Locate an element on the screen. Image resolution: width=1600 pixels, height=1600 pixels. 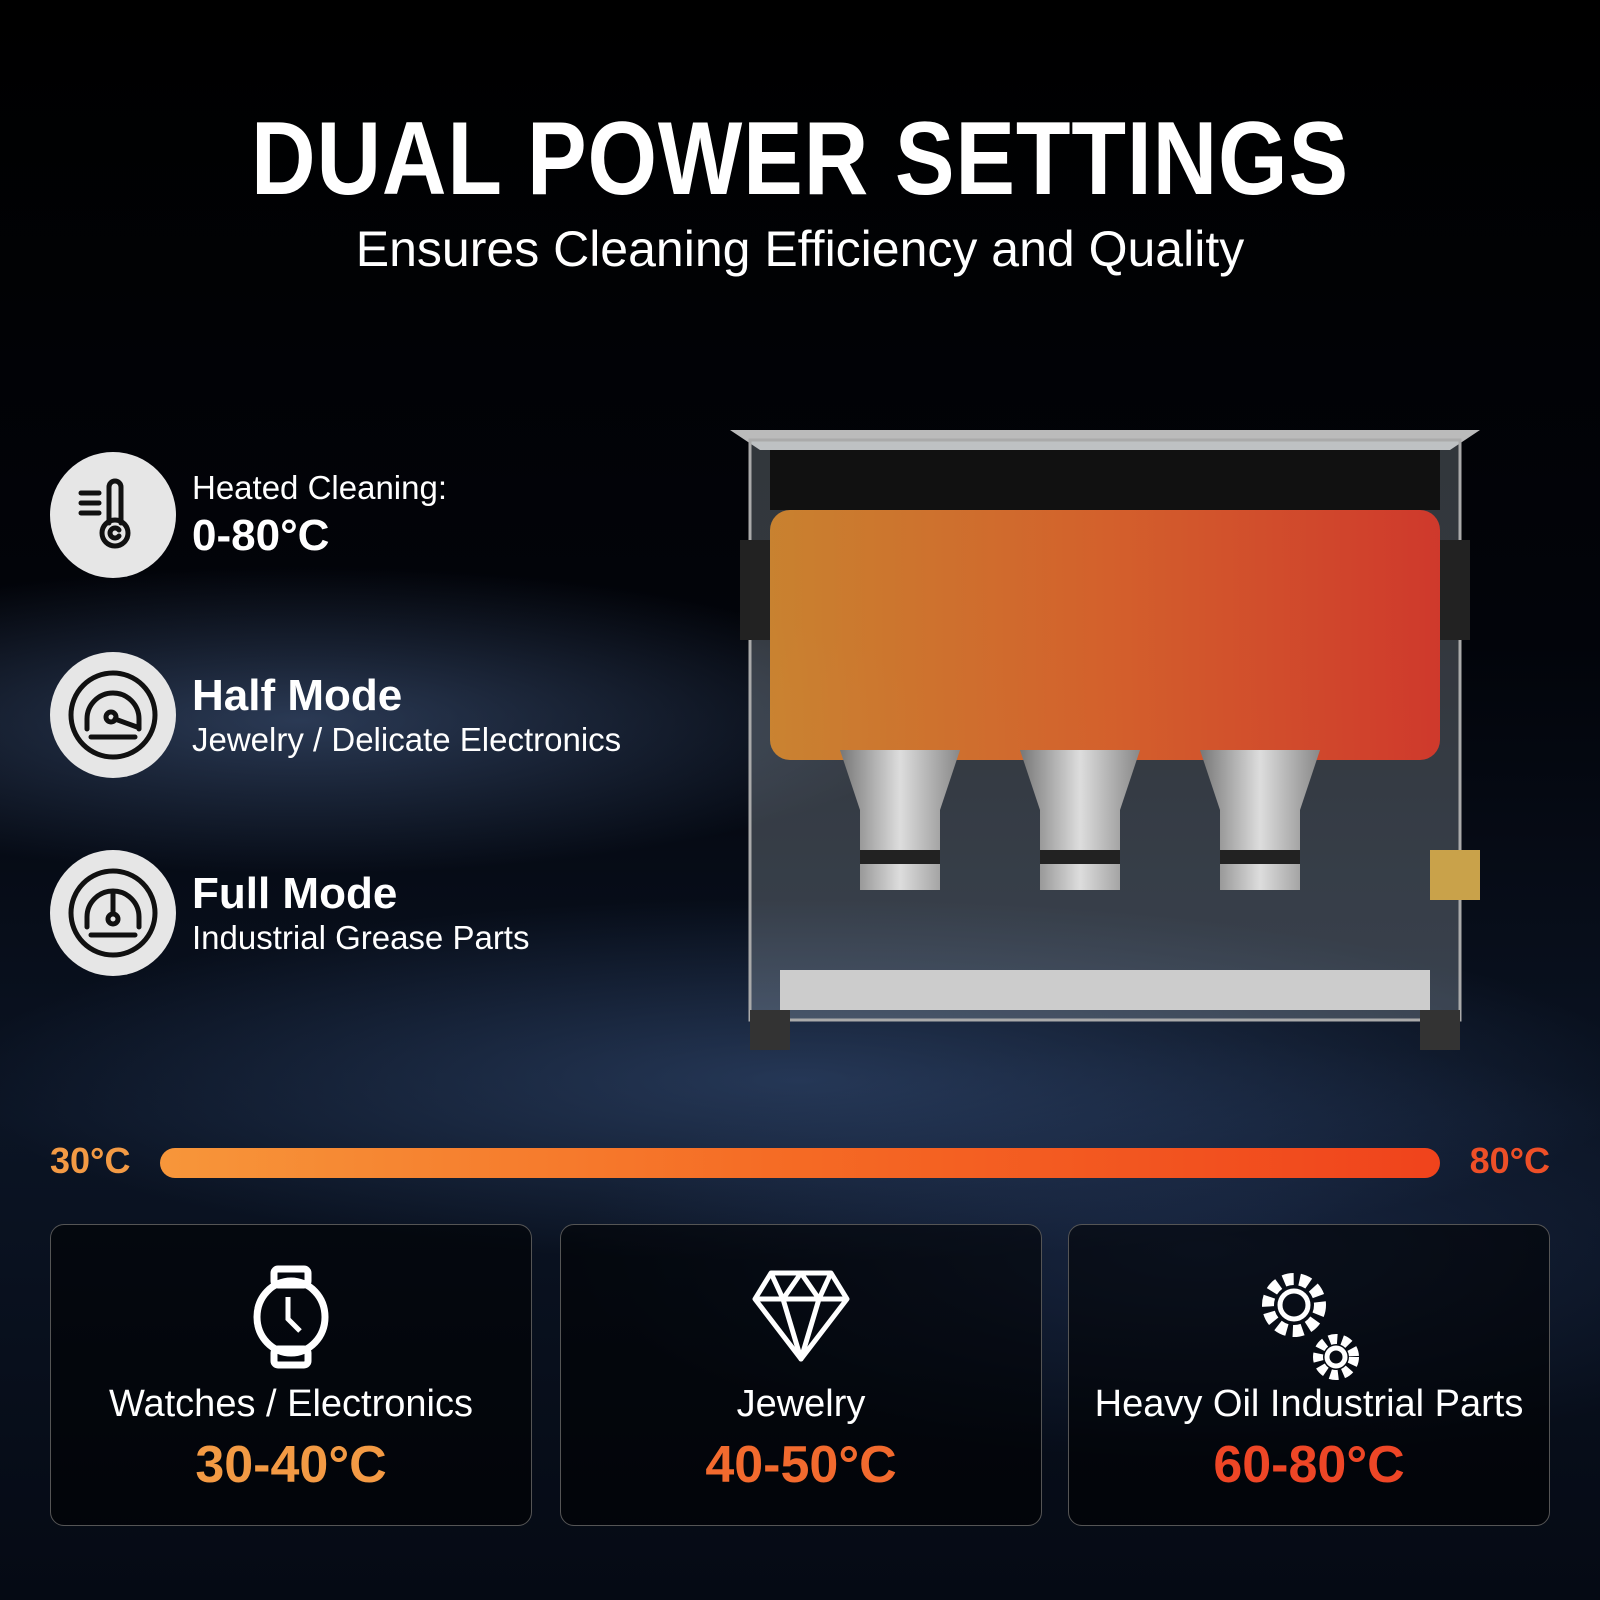
feature-heated-cleaning: Heated Cleaning: 0-80°C is located at coordinates (248, 515).